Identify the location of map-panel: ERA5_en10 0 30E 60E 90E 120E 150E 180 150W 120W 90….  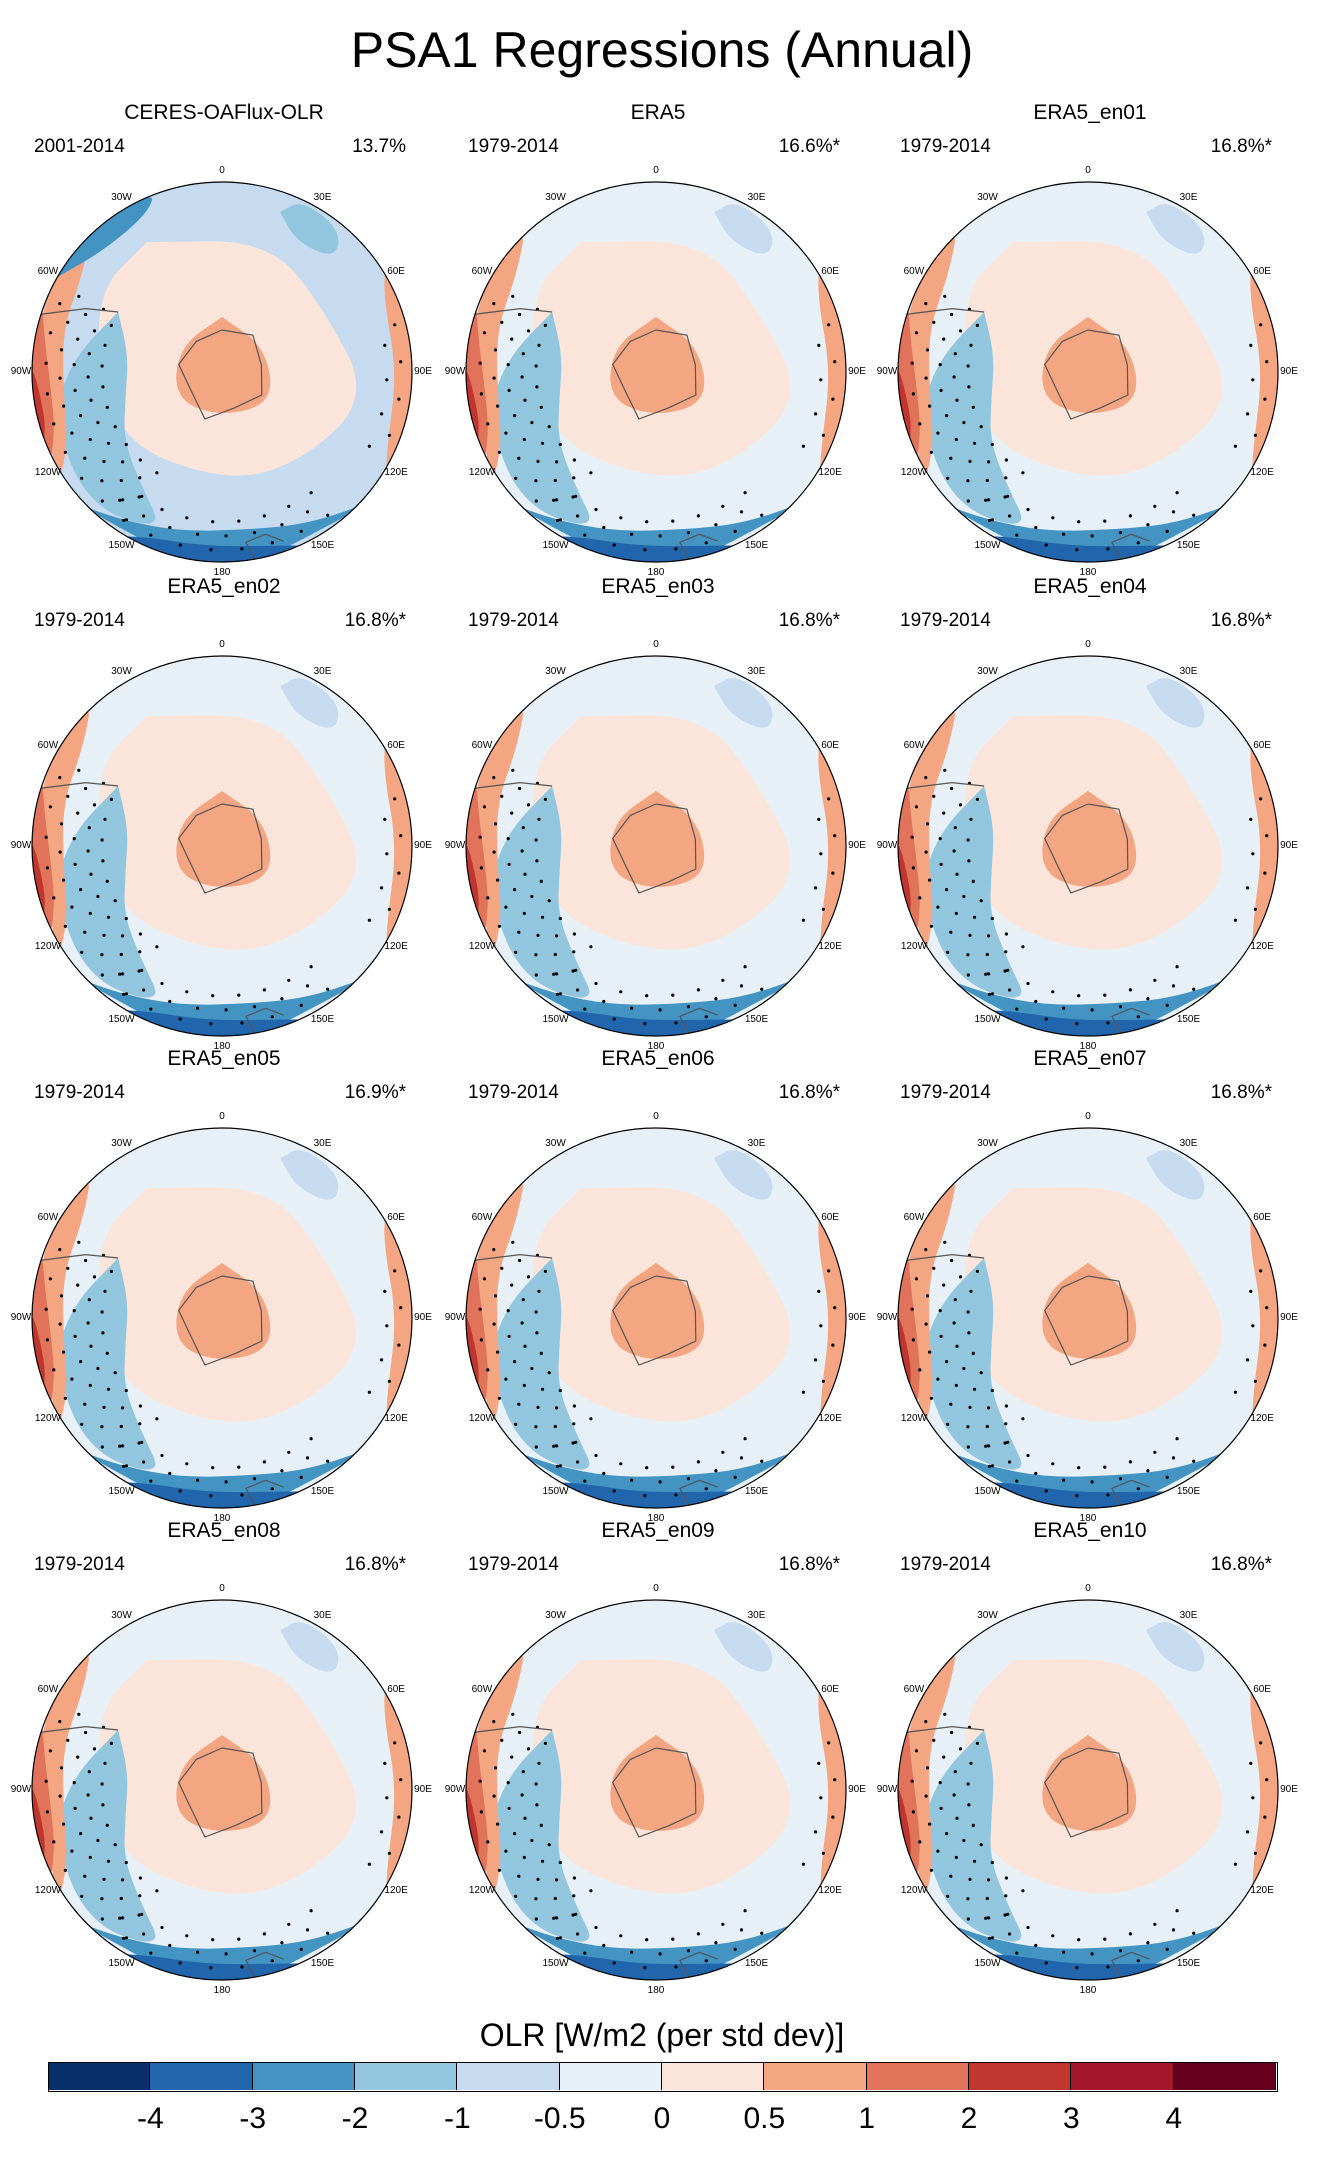
(1088, 1757).